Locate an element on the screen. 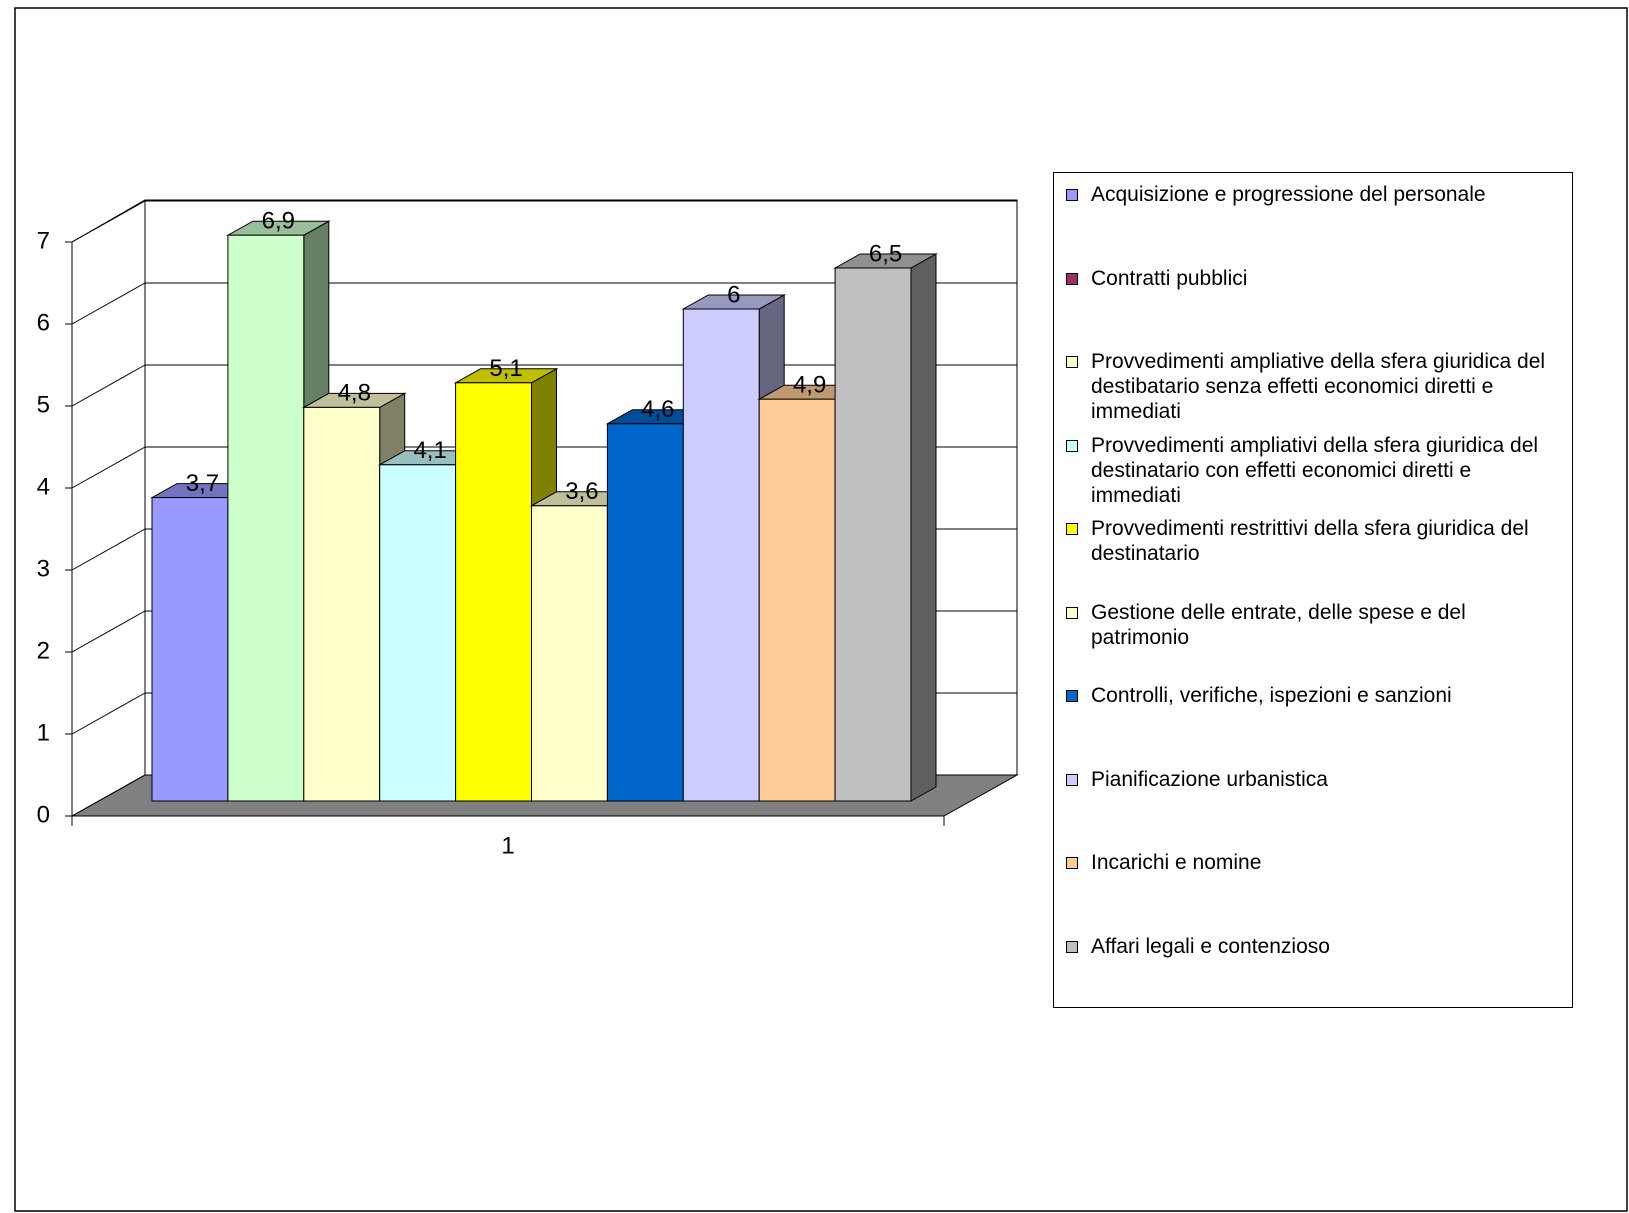 This screenshot has height=1213, width=1629. y-tick-label: 3 is located at coordinates (43, 568).